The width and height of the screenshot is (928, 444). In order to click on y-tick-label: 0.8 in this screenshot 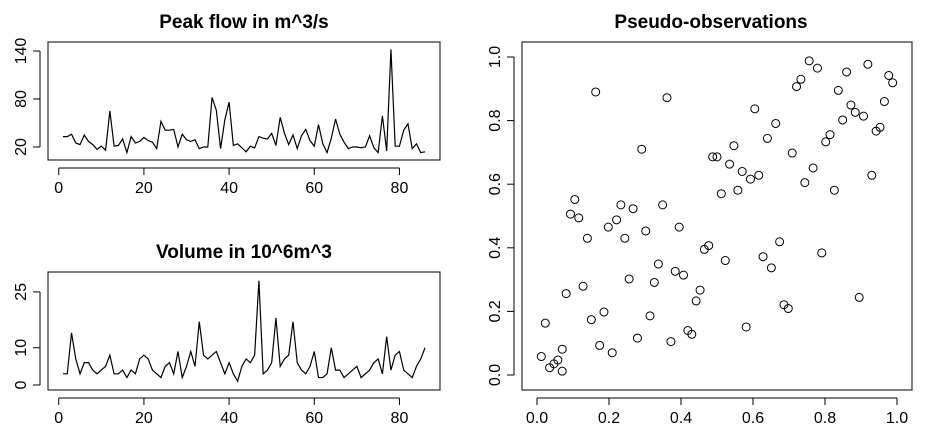, I will do `click(495, 120)`.